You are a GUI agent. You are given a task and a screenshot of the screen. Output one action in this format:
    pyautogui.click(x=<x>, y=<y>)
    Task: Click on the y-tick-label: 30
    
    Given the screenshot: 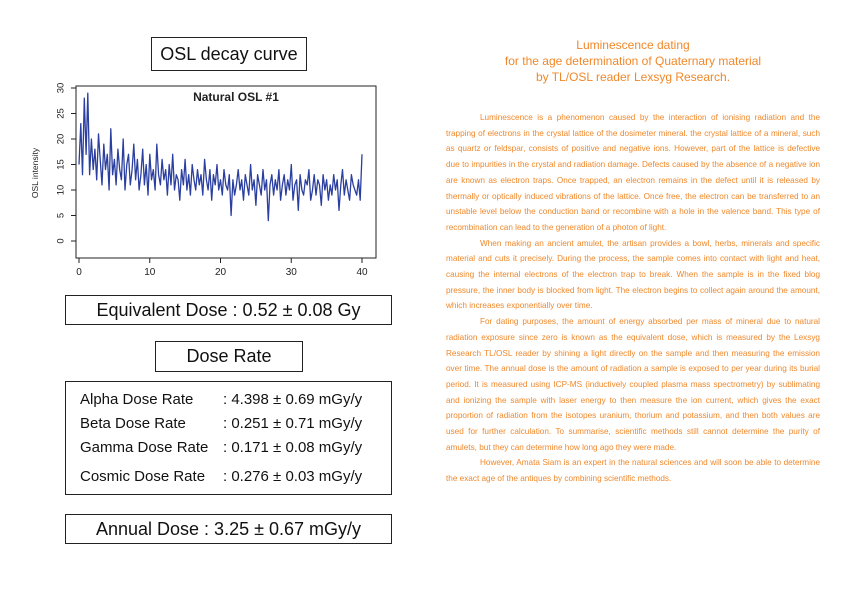 What is the action you would take?
    pyautogui.click(x=61, y=88)
    